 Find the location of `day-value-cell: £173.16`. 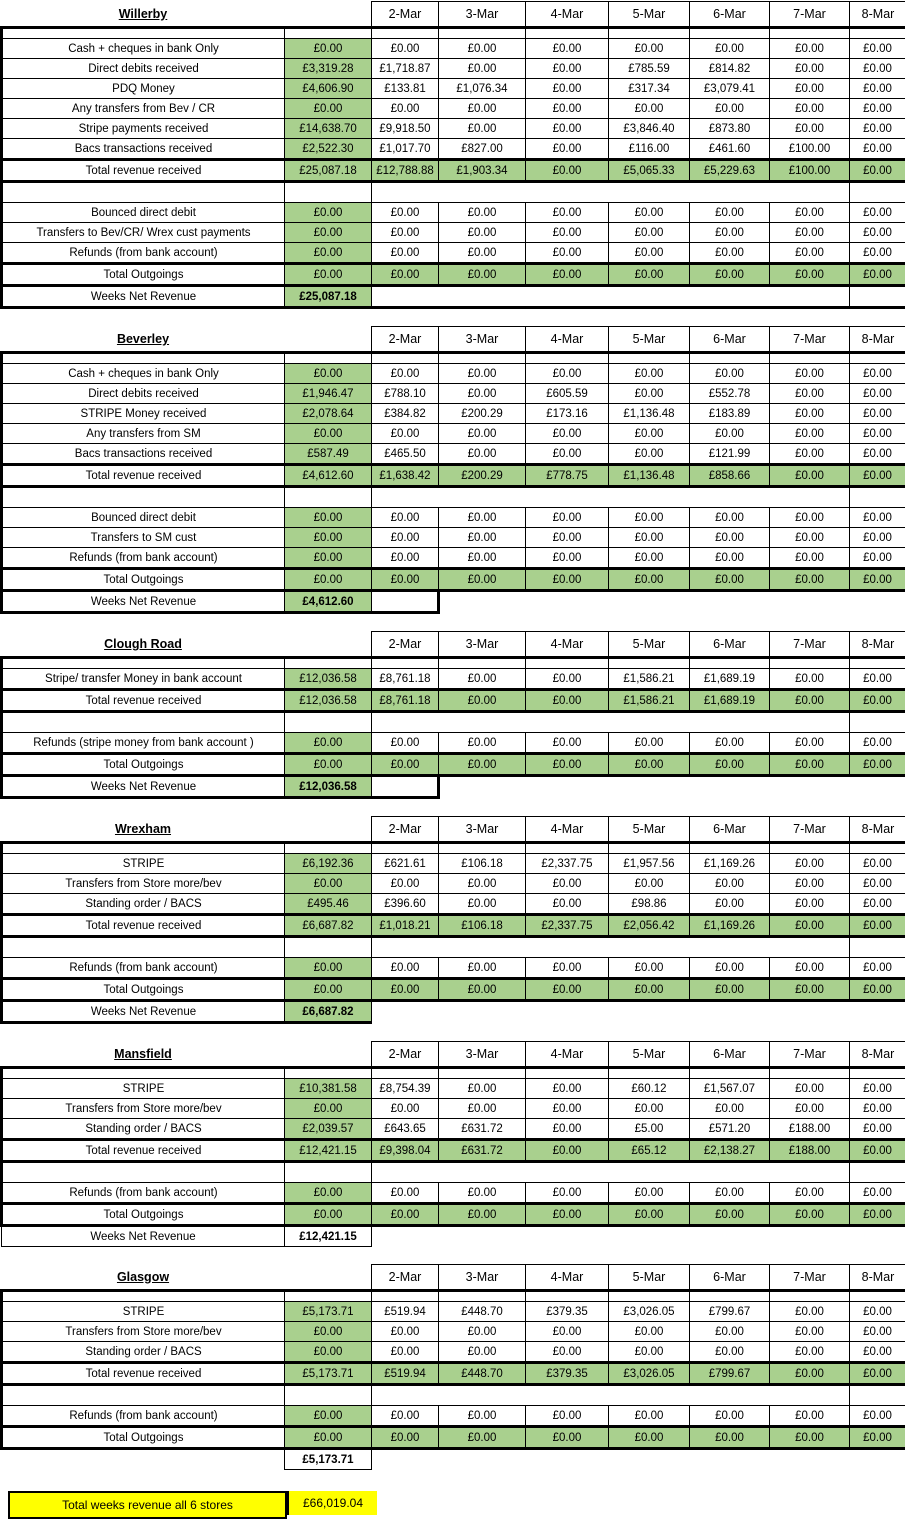

day-value-cell: £173.16 is located at coordinates (567, 414).